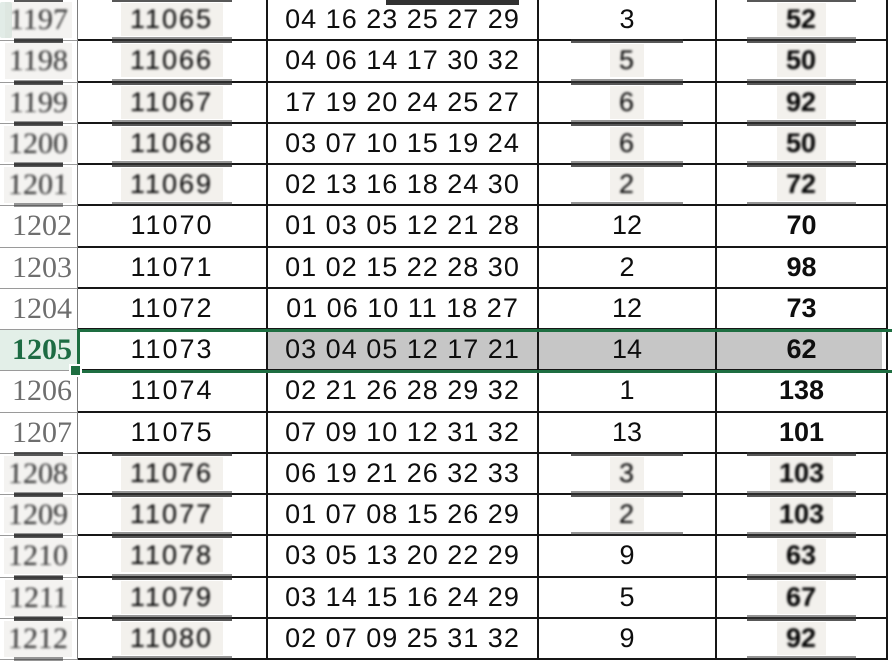 Image resolution: width=892 pixels, height=661 pixels. What do you see at coordinates (173, 61) in the screenshot?
I see `cell-draw-id: 11066` at bounding box center [173, 61].